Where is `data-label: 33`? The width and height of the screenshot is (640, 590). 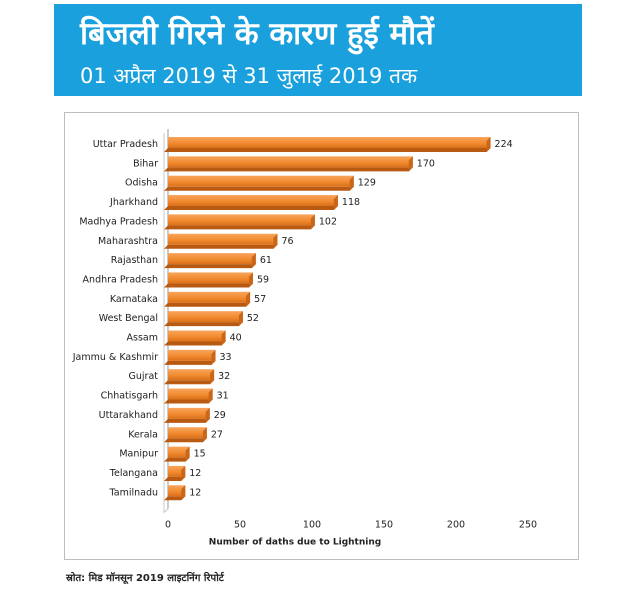 data-label: 33 is located at coordinates (226, 357).